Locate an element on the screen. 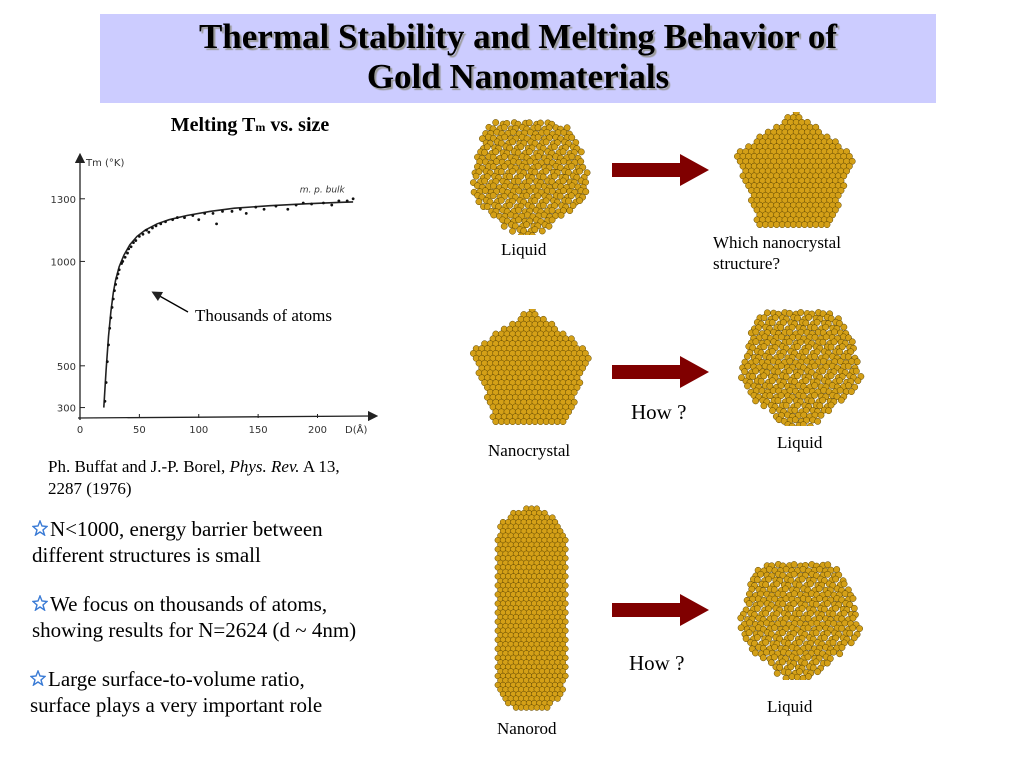 Image resolution: width=1024 pixels, height=768 pixels. x-tick-label: 150 is located at coordinates (258, 430).